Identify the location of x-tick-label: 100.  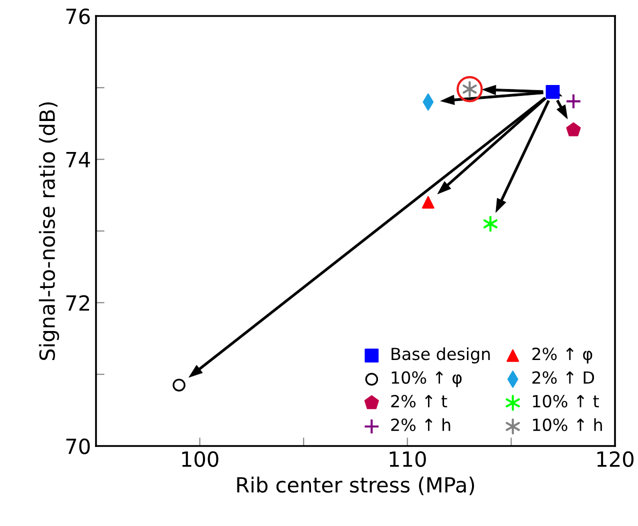
(200, 459).